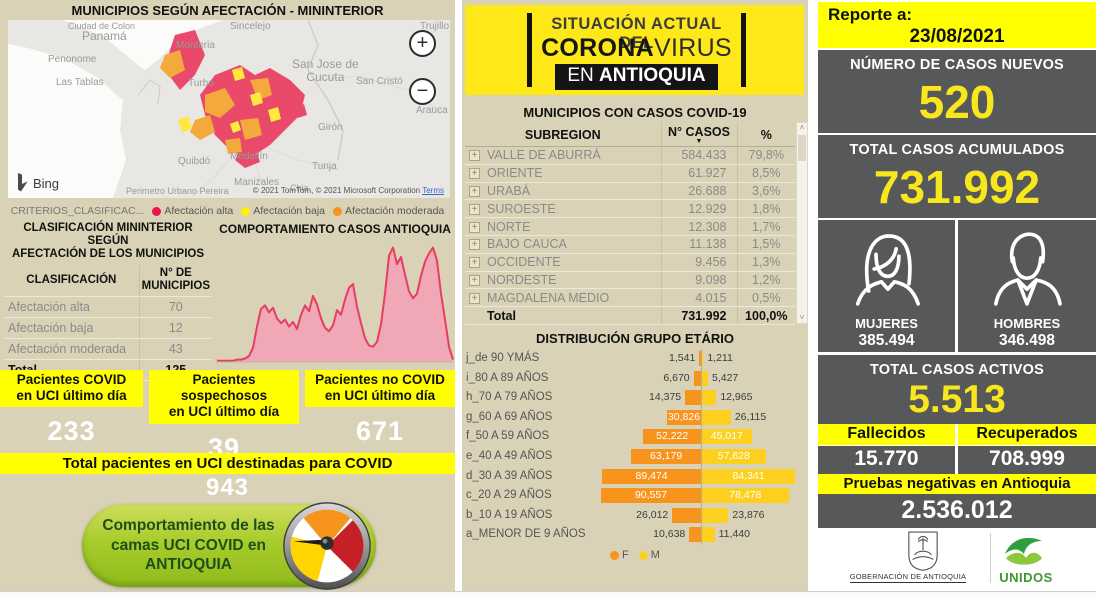  What do you see at coordinates (1027, 460) in the screenshot?
I see `recovered-value: 708.999` at bounding box center [1027, 460].